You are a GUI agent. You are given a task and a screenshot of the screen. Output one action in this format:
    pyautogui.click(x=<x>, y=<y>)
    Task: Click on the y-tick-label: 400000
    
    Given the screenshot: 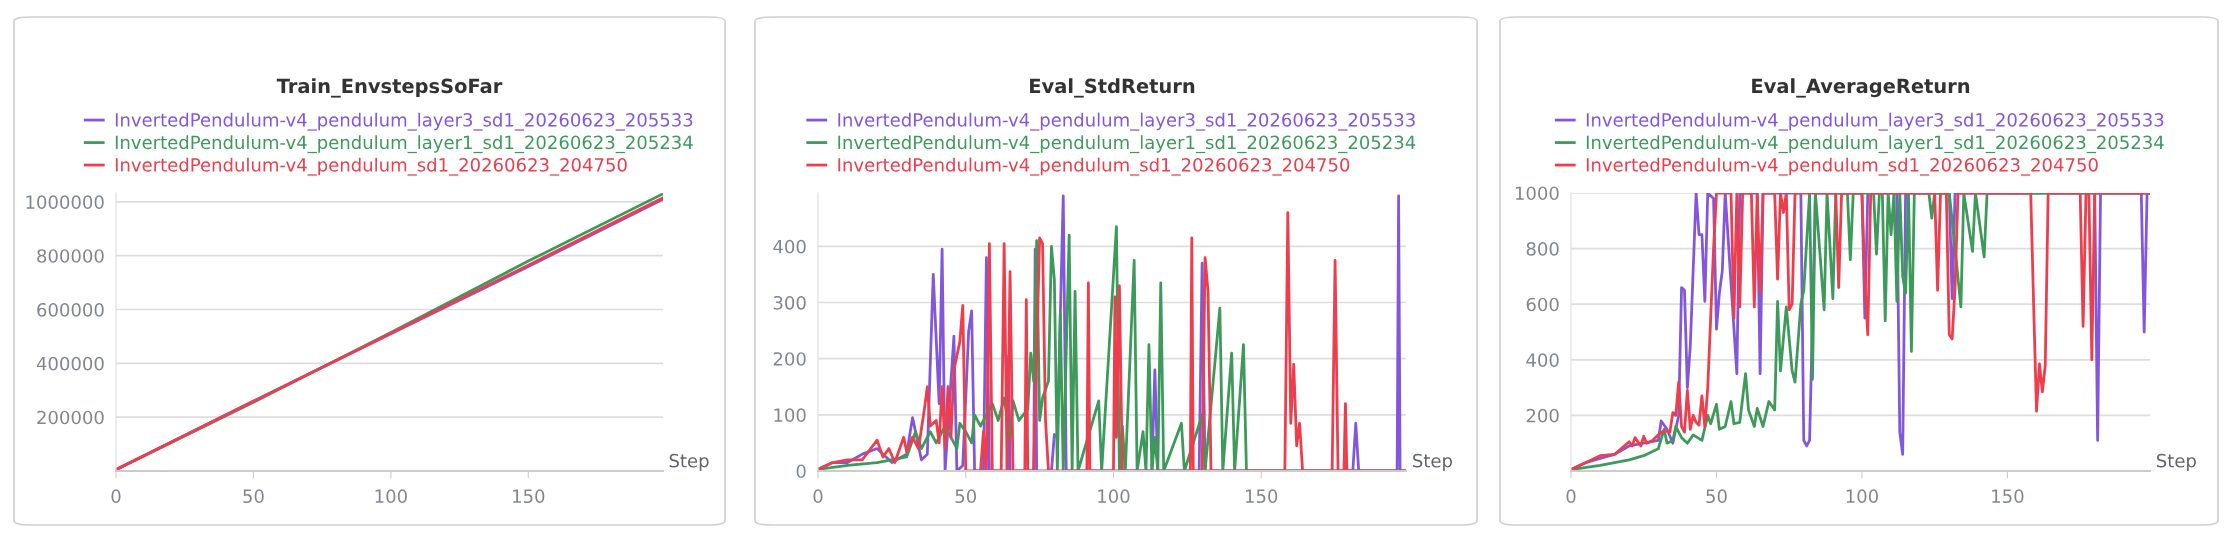 What is the action you would take?
    pyautogui.click(x=70, y=363)
    